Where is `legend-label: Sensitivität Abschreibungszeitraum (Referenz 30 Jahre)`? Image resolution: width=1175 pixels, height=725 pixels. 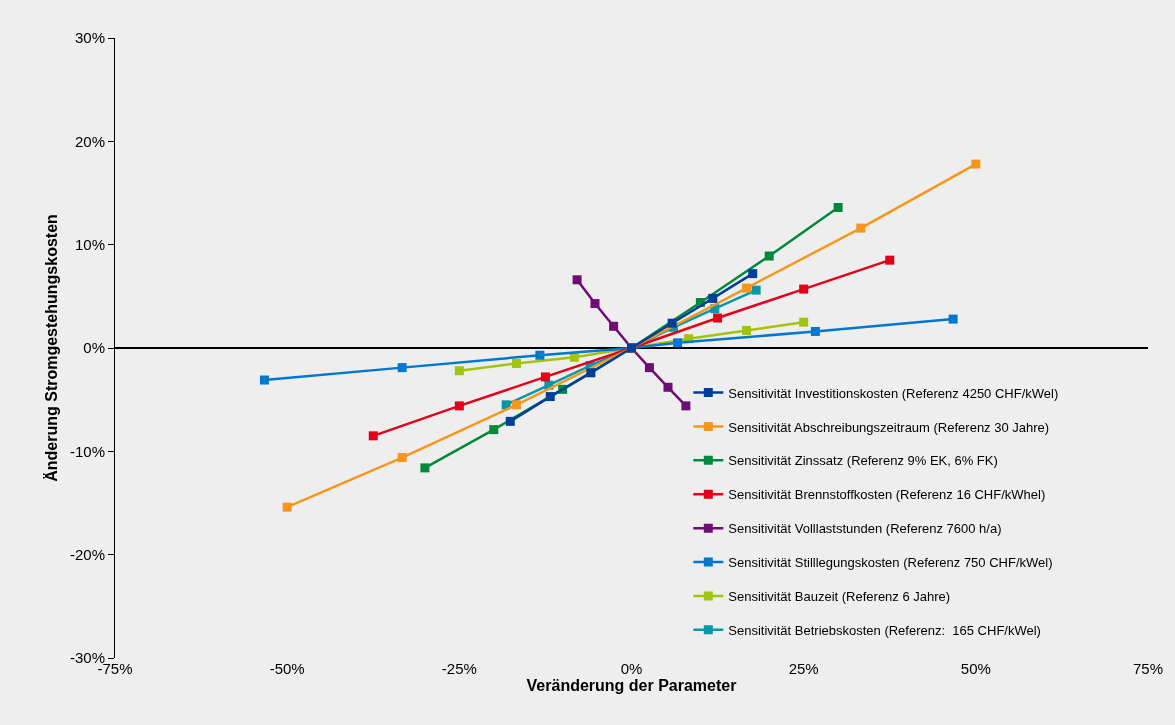 legend-label: Sensitivität Abschreibungszeitraum (Referenz 30 Jahre) is located at coordinates (889, 427).